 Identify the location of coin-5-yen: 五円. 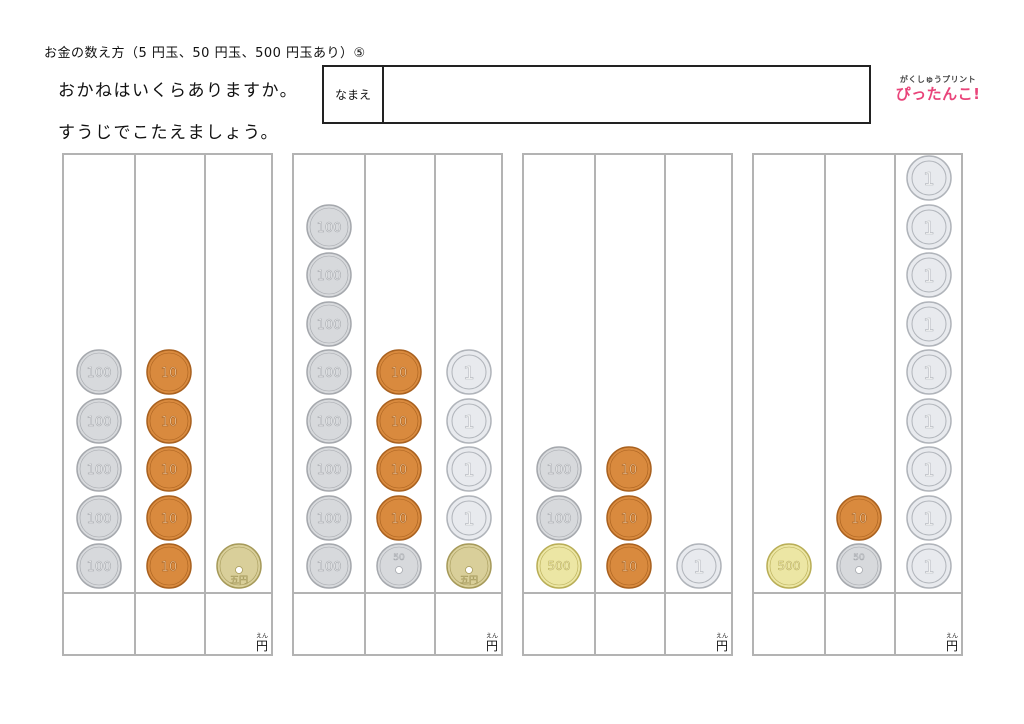
(469, 566).